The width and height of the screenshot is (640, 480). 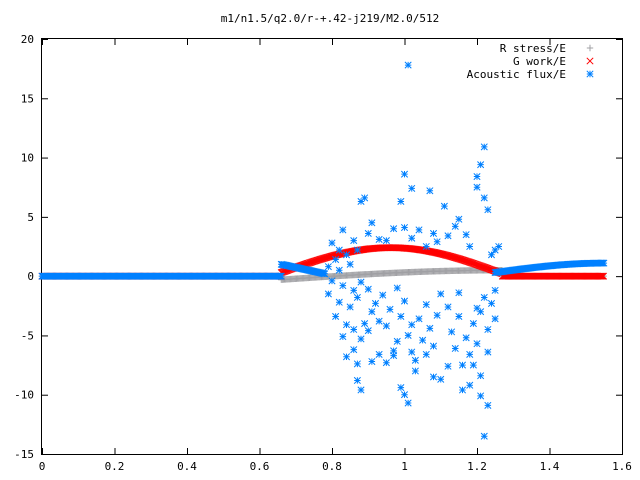 What do you see at coordinates (42, 466) in the screenshot?
I see `x-tick-label: 0` at bounding box center [42, 466].